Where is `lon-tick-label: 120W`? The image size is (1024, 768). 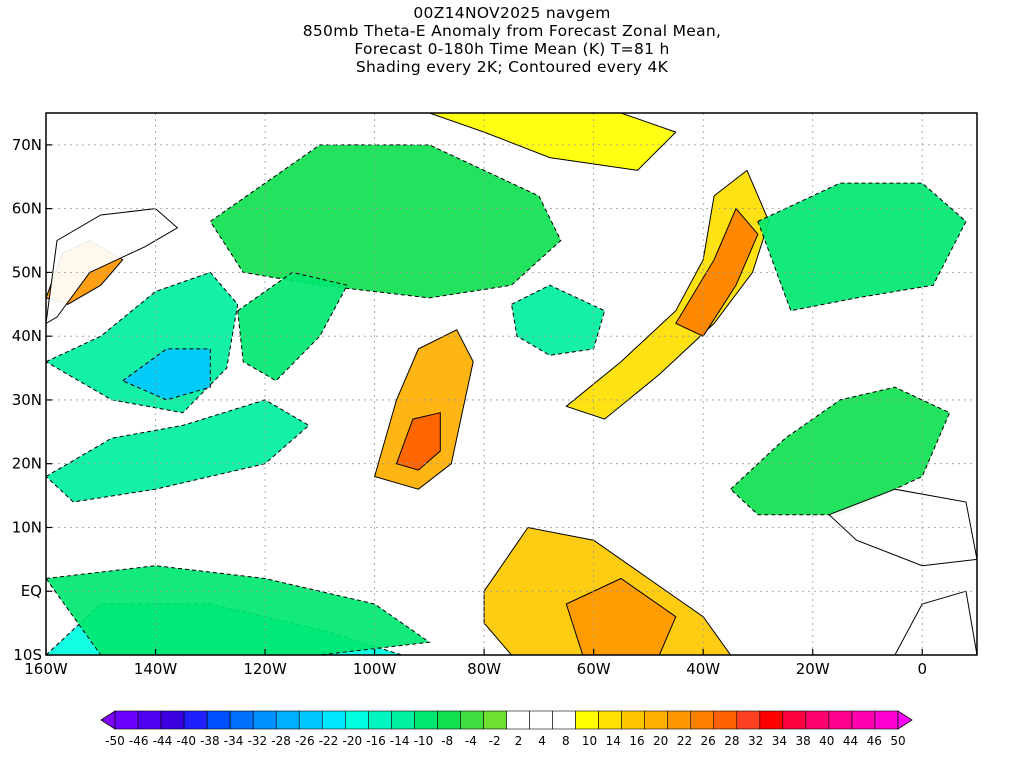
lon-tick-label: 120W is located at coordinates (265, 669).